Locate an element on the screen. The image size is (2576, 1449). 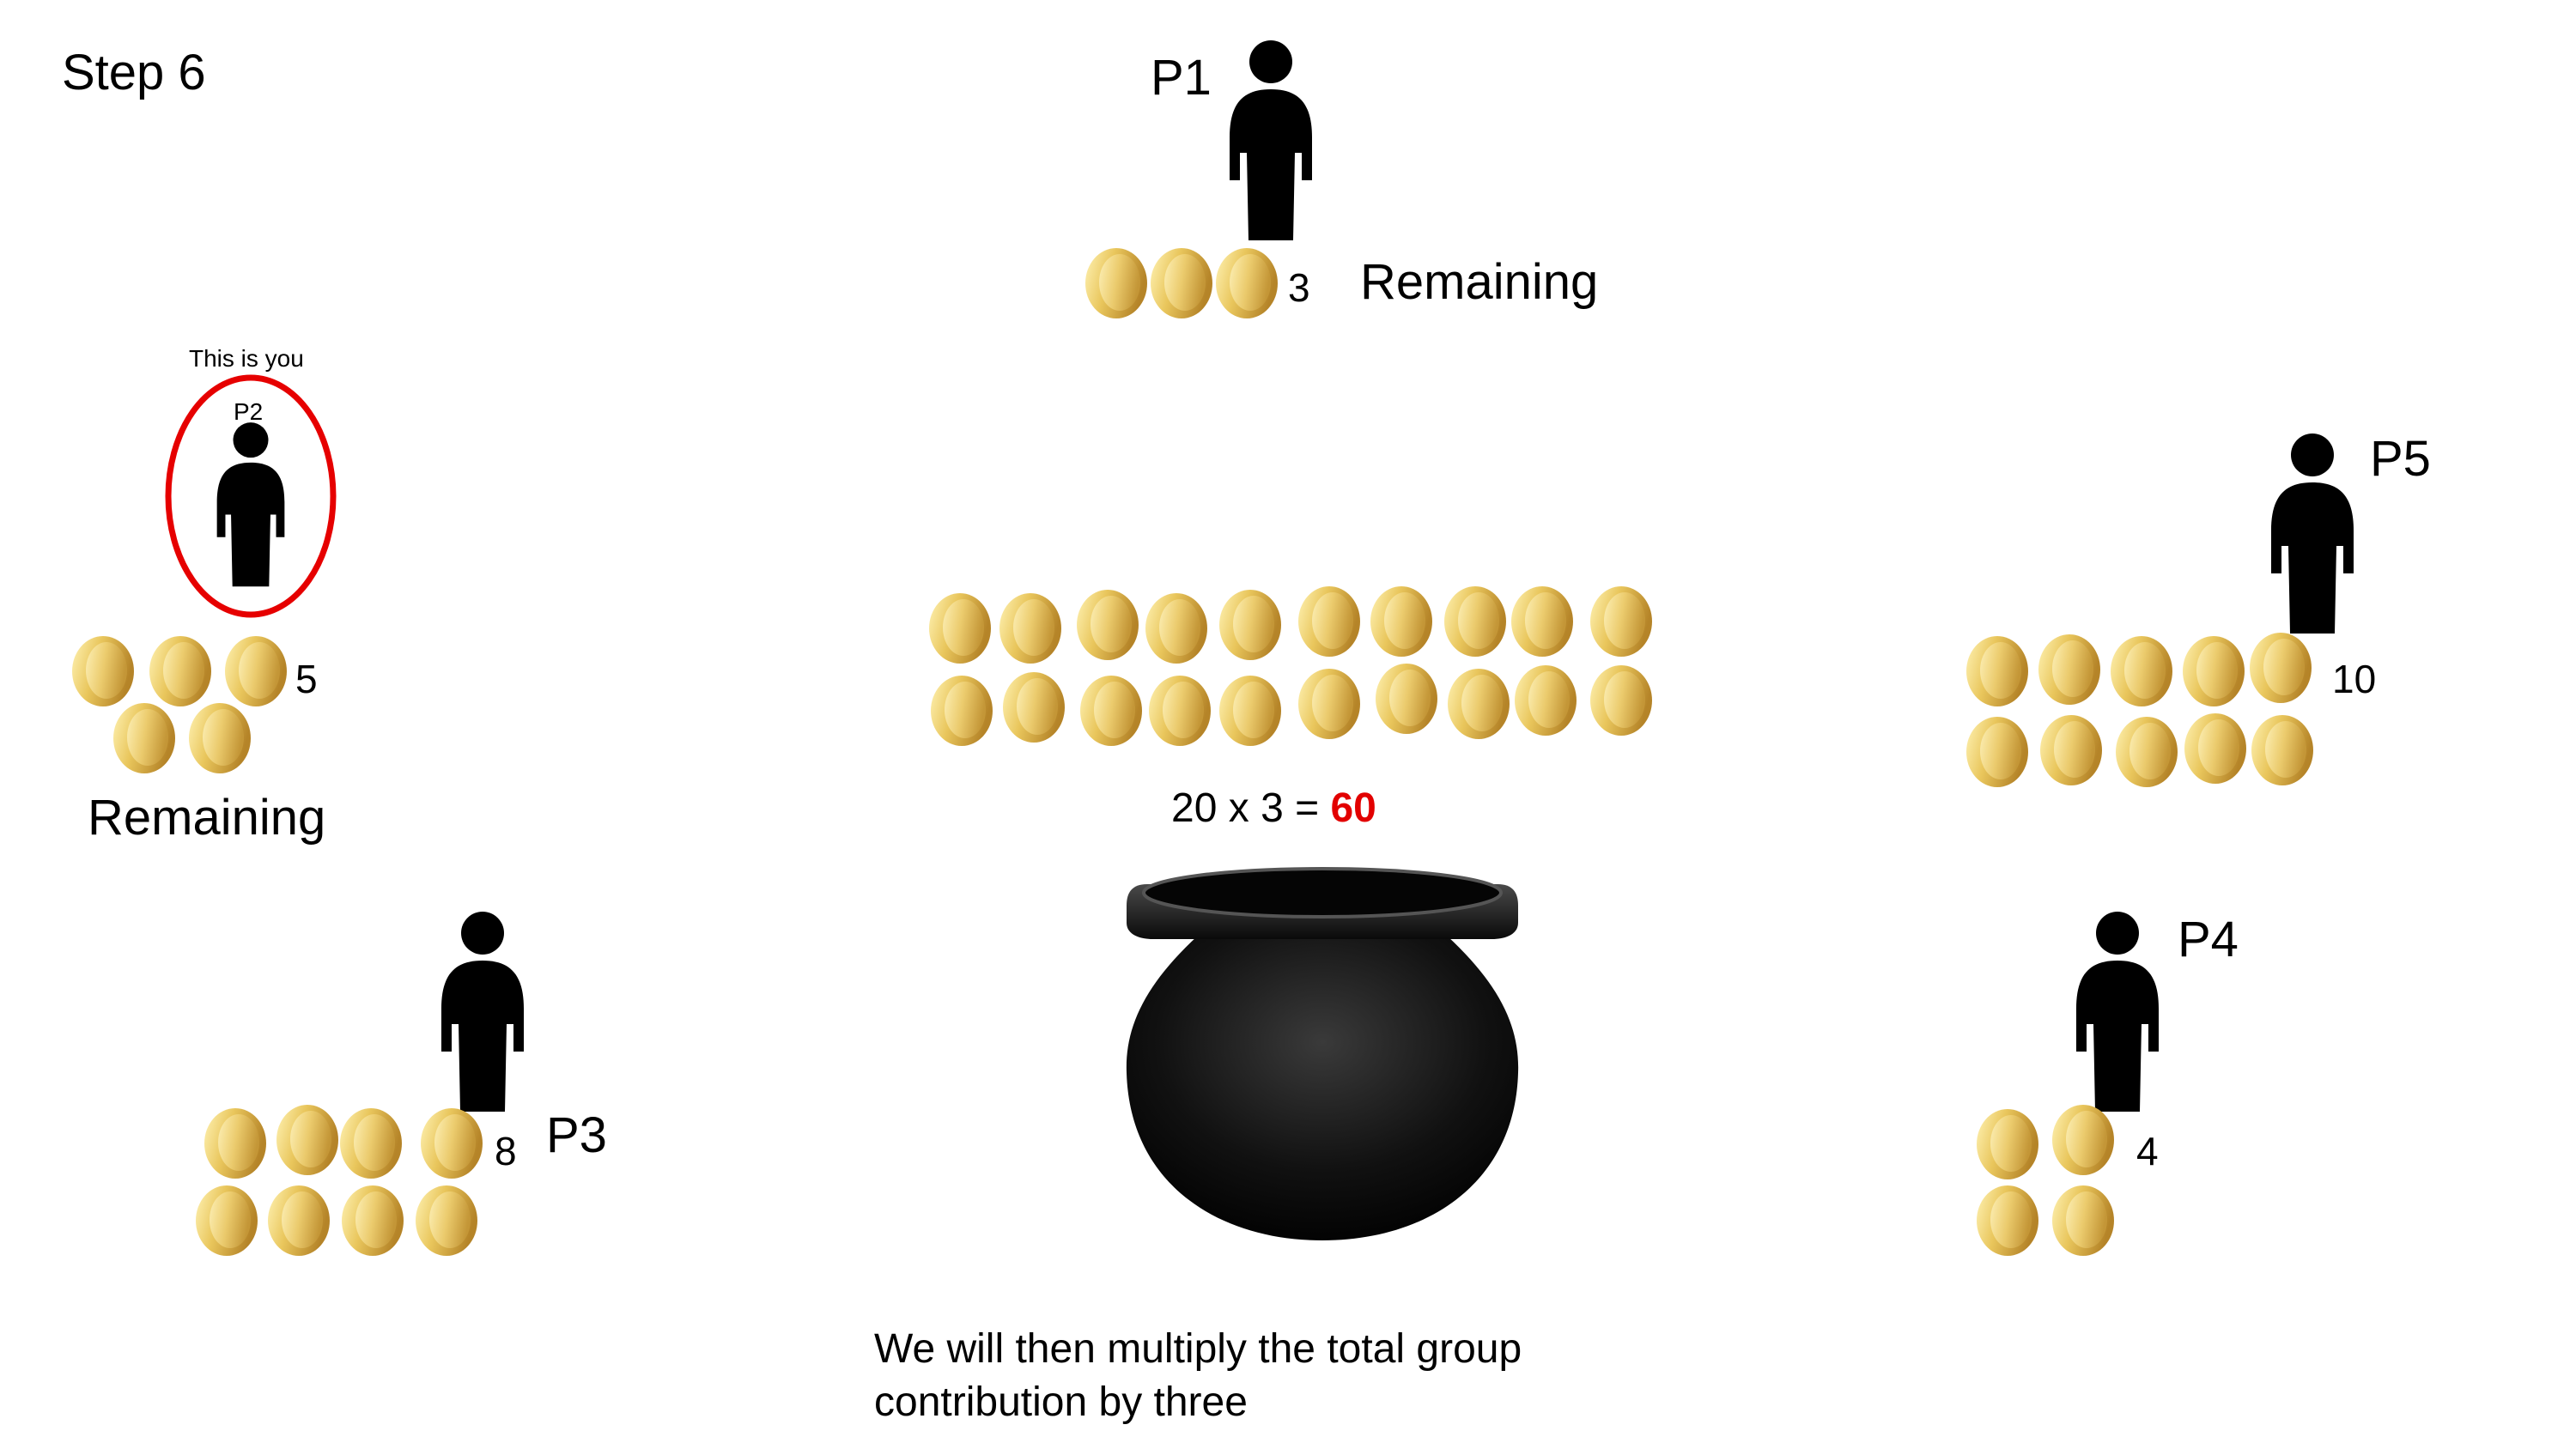
pot-coins is located at coordinates (1290, 666).